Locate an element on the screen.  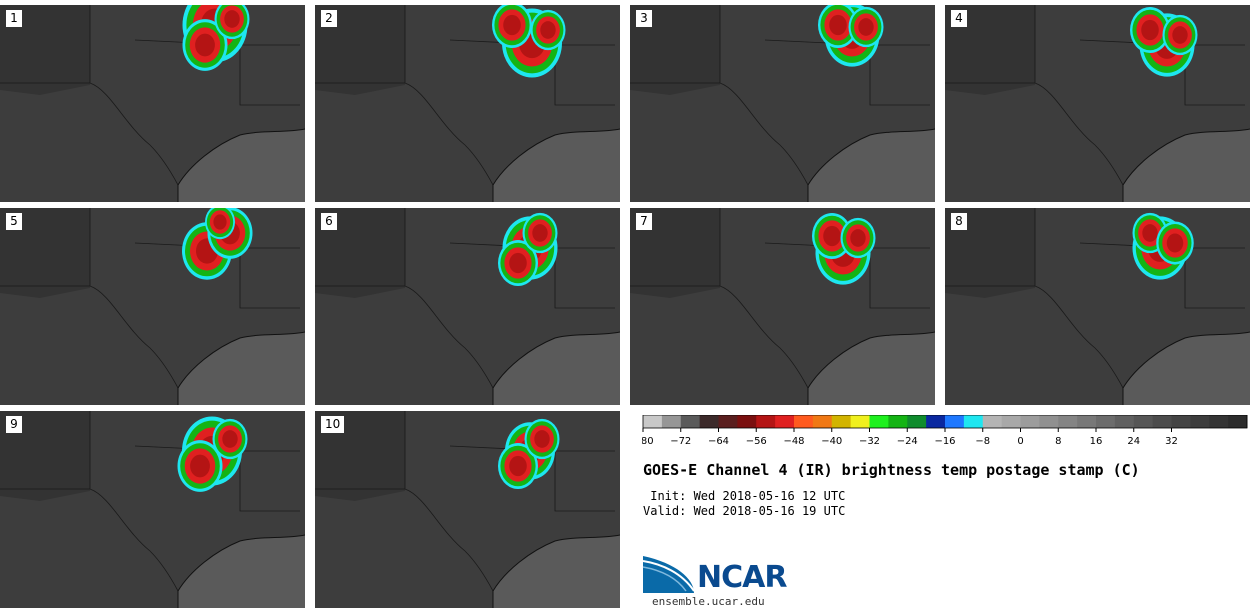
member-panel-1: 1 is located at coordinates (152, 103).